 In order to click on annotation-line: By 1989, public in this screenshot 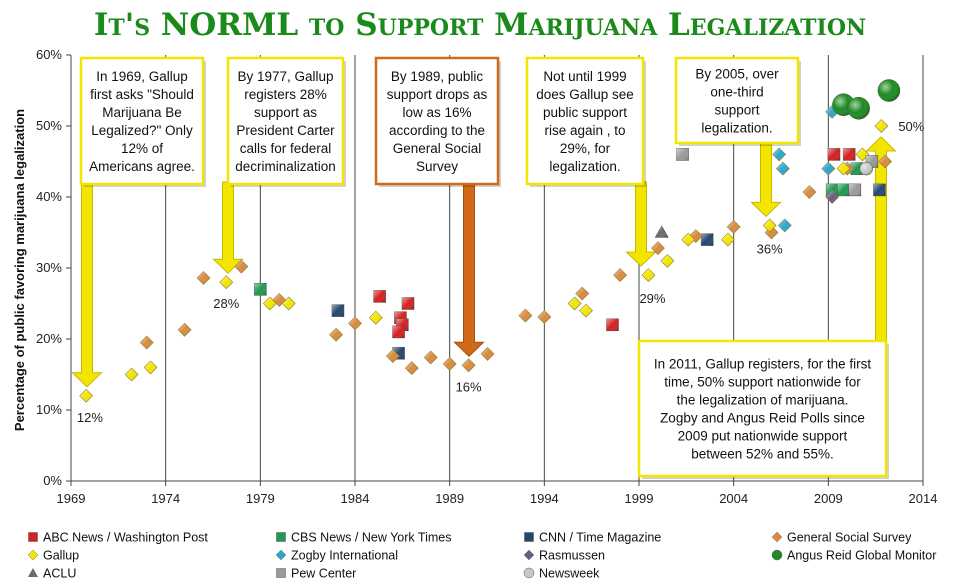, I will do `click(437, 76)`.